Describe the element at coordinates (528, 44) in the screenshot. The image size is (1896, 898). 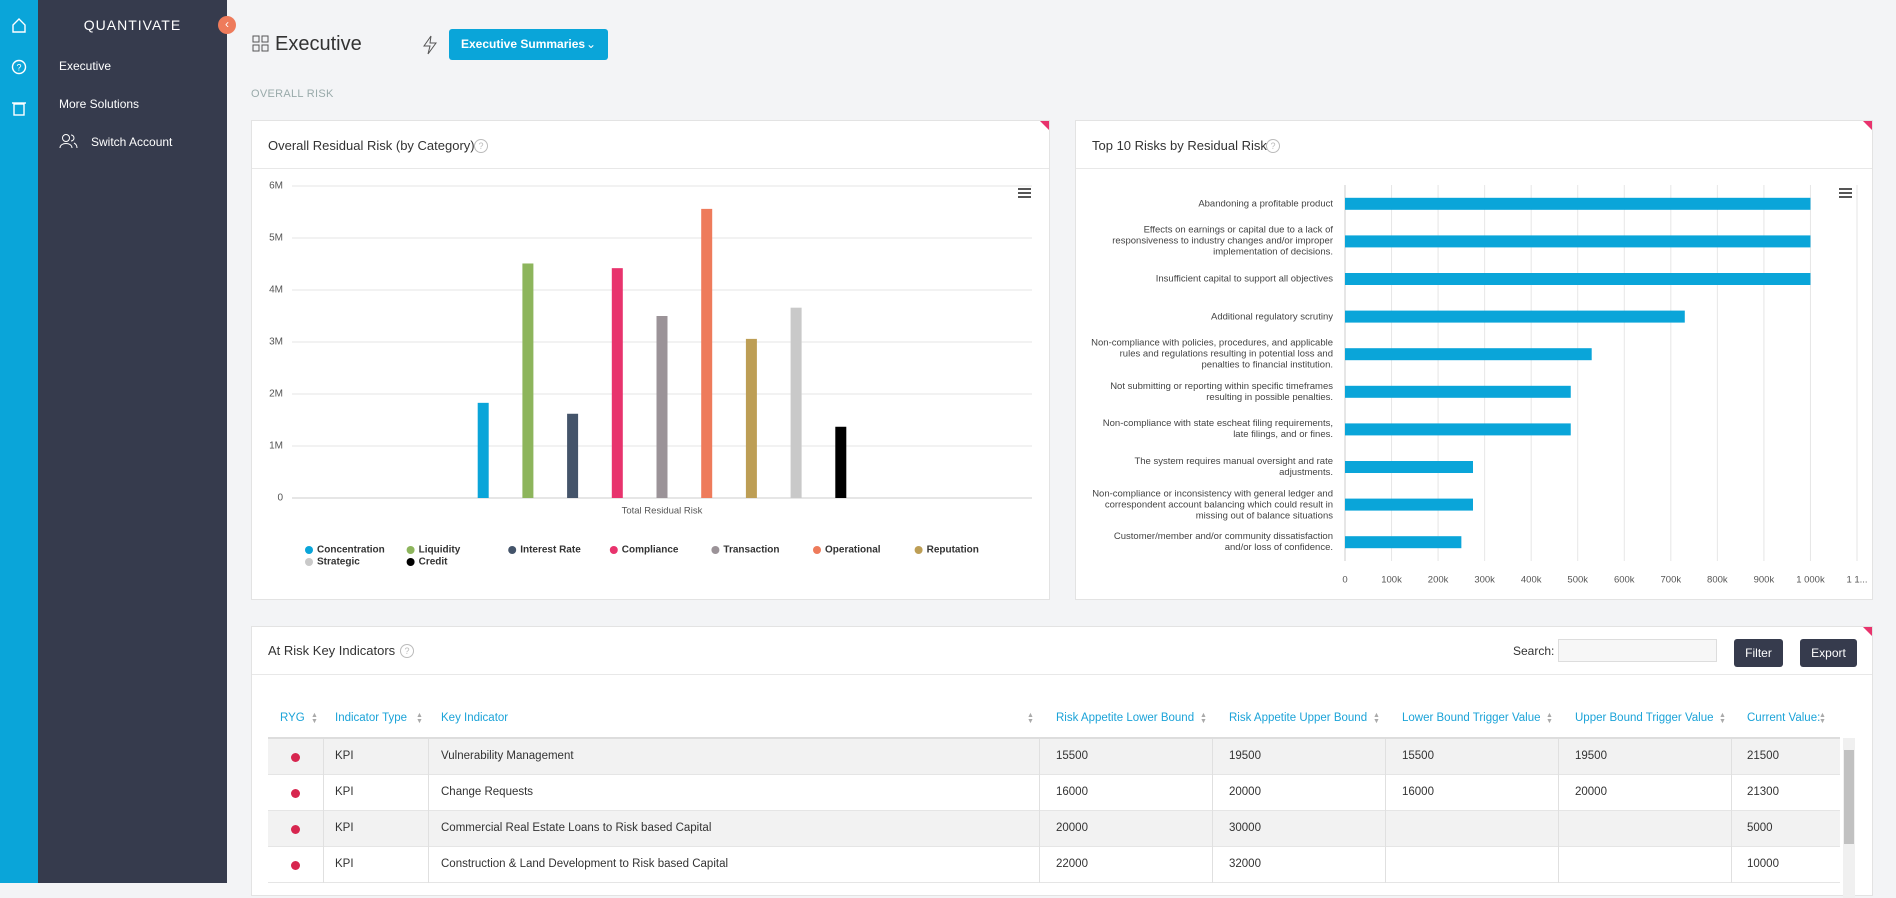
I see `summary-dropdown: Executive Summaries ⌄` at that location.